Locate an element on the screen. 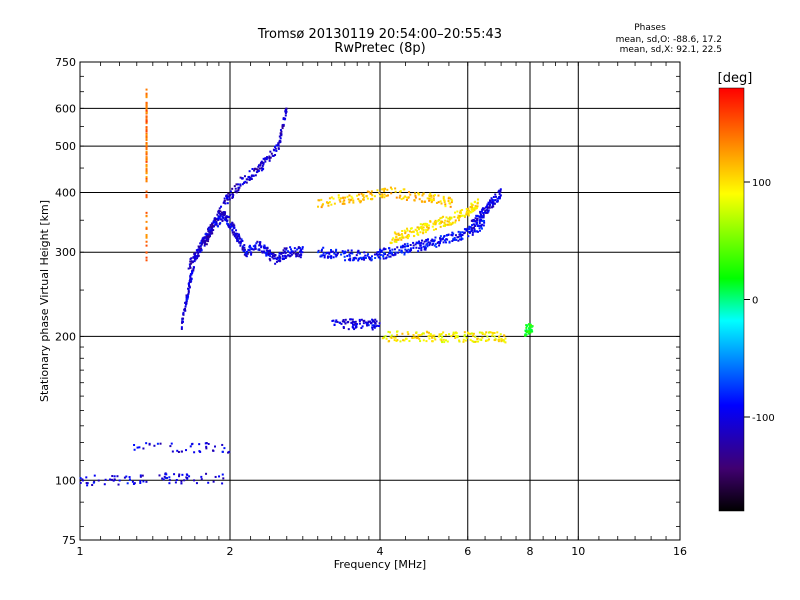 The width and height of the screenshot is (800, 600). y-axis-label: Stationary phase Virtual Height [km] is located at coordinates (44, 301).